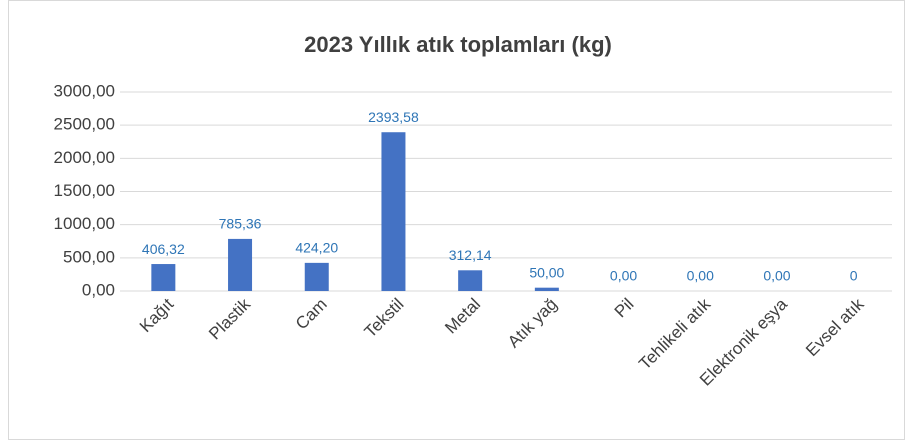 The width and height of the screenshot is (909, 445). I want to click on data-label: 2393,58, so click(393, 117).